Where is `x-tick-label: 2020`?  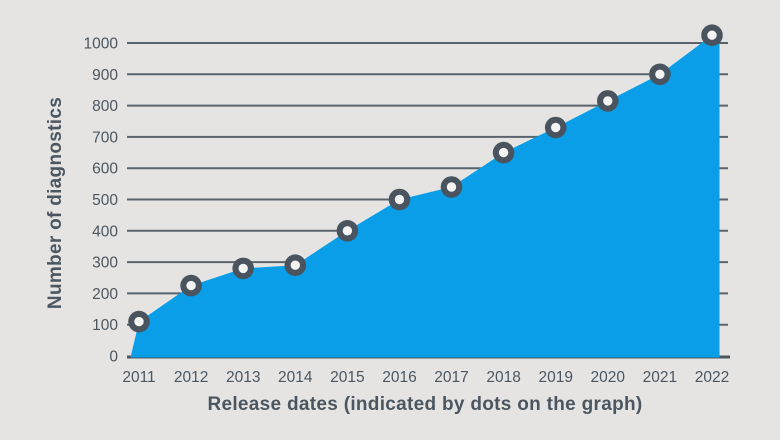
x-tick-label: 2020 is located at coordinates (608, 377).